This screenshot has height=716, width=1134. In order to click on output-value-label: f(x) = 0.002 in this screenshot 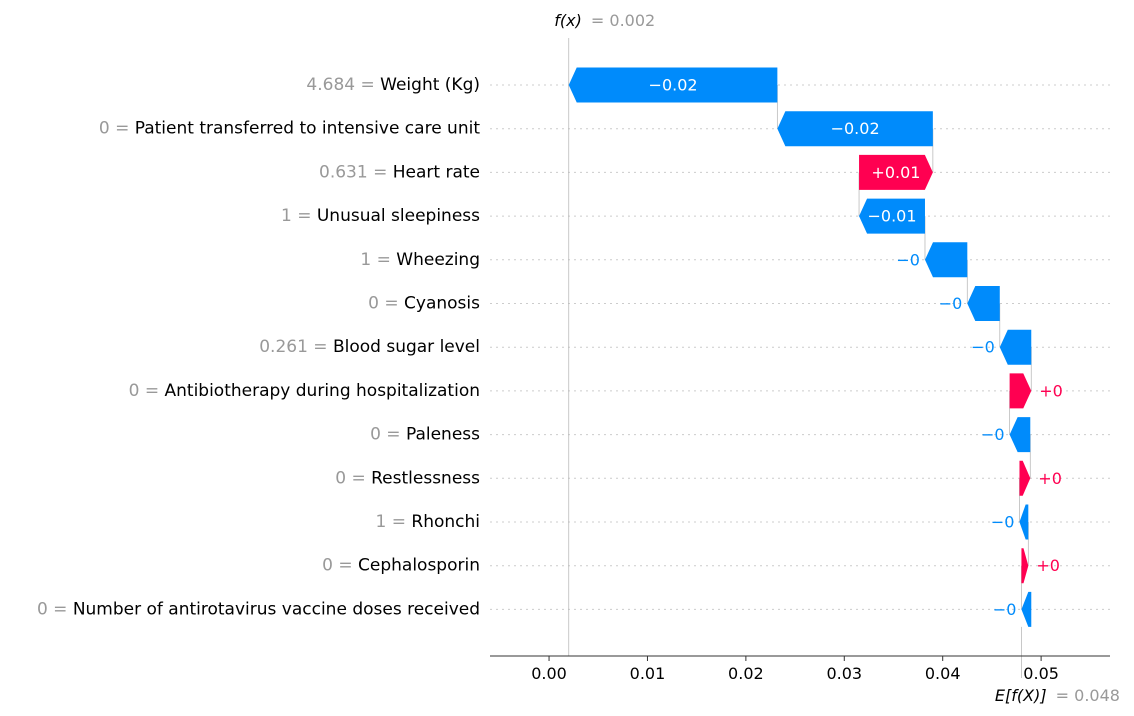, I will do `click(604, 20)`.